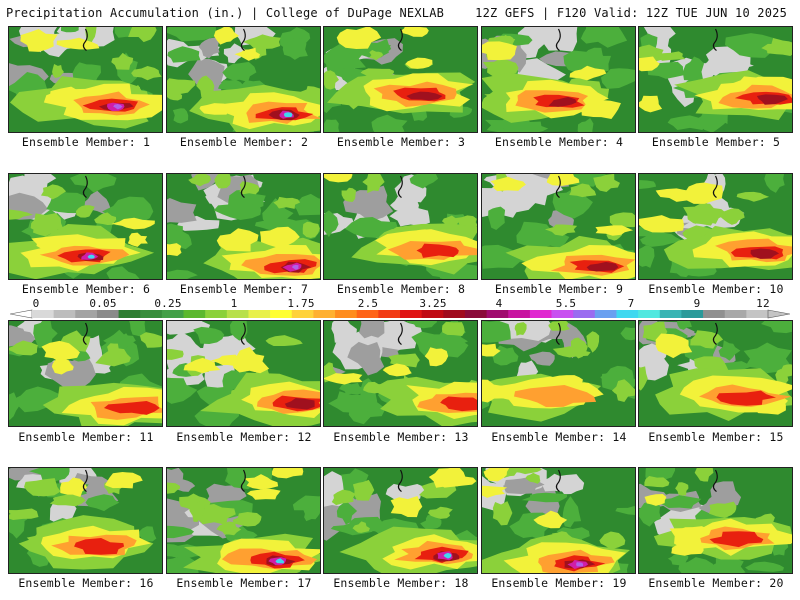 The image size is (800, 600). I want to click on colorbar-tick-label: 0.05, so click(103, 303).